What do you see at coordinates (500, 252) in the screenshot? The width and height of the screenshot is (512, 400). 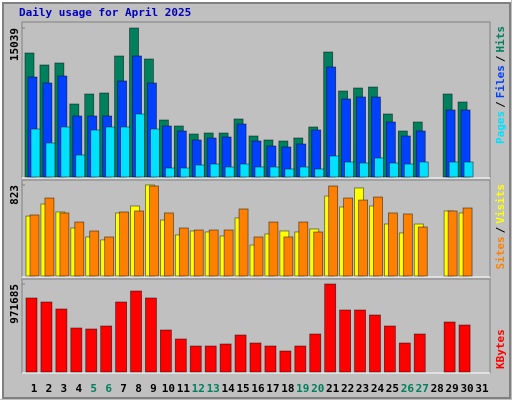 I see `legend-entry: Sites` at bounding box center [500, 252].